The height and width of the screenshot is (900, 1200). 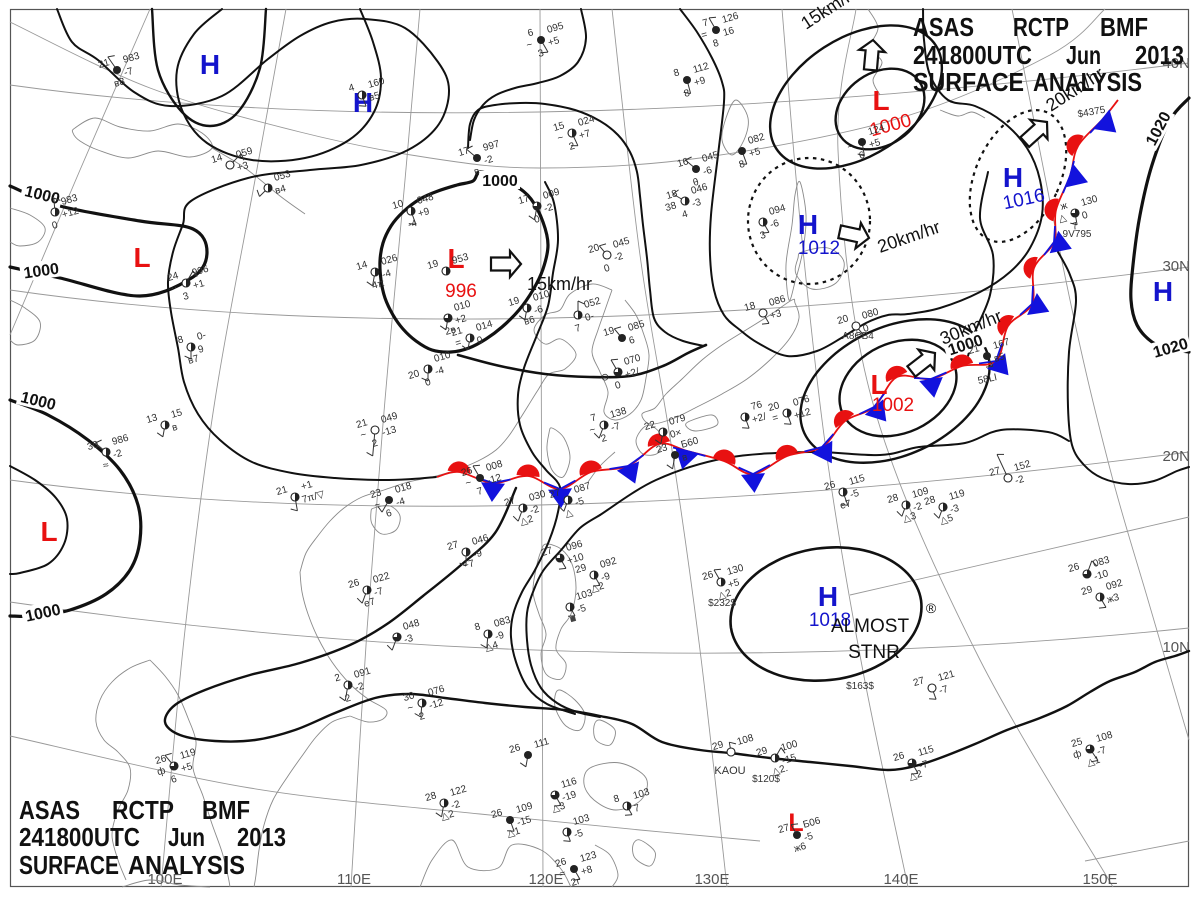 What do you see at coordinates (210, 64) in the screenshot?
I see `svg-text: H` at bounding box center [210, 64].